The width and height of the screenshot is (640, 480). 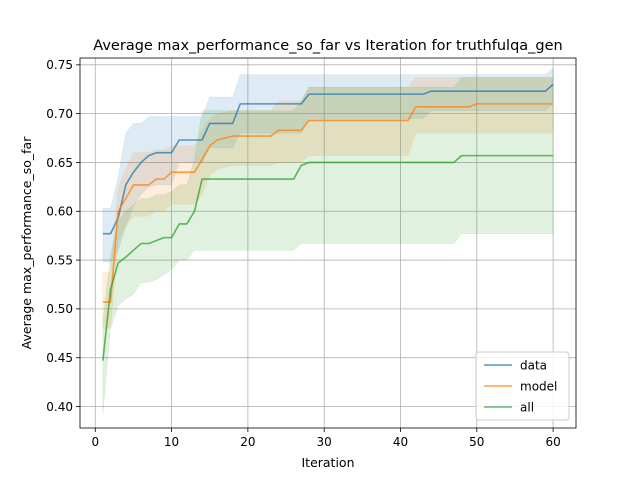 What do you see at coordinates (59, 212) in the screenshot?
I see `y-tick-label: 0.60` at bounding box center [59, 212].